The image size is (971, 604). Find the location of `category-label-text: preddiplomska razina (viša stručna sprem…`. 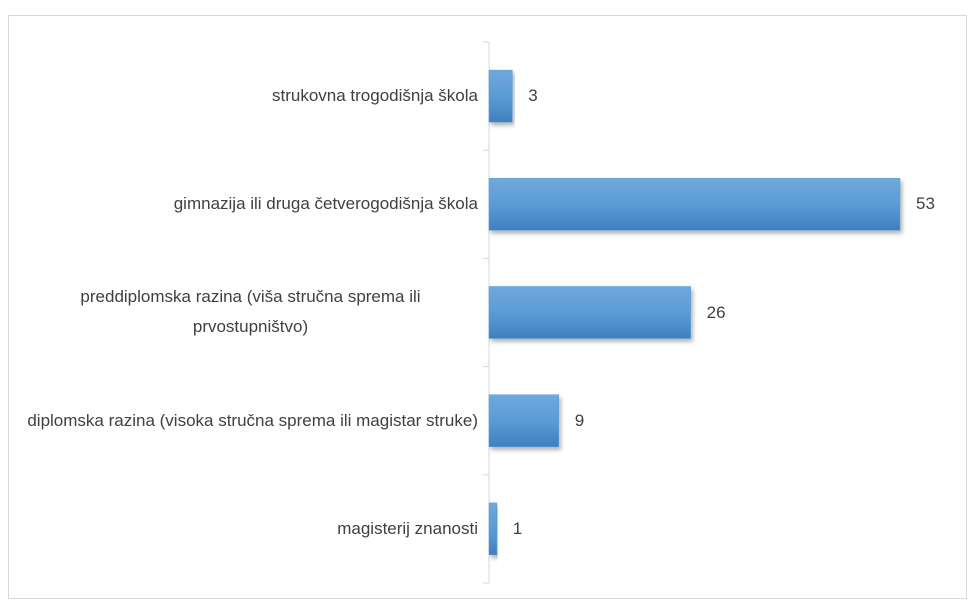

category-label-text: preddiplomska razina (viša stručna sprem… is located at coordinates (250, 312).